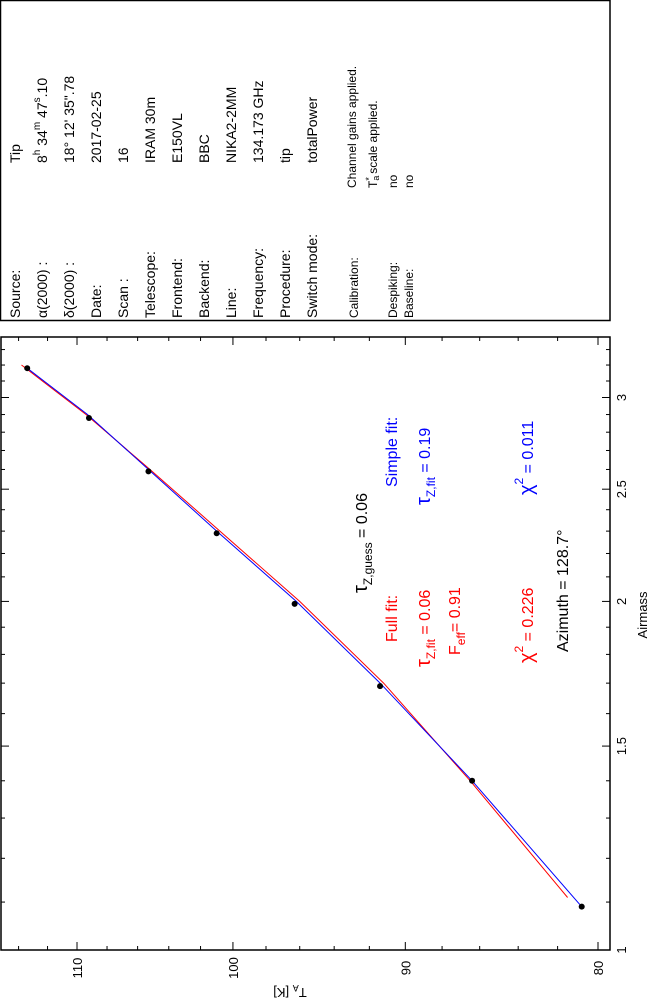 This screenshot has width=649, height=1001. I want to click on full-fit-chi2: χ2 = 0.226, so click(525, 625).